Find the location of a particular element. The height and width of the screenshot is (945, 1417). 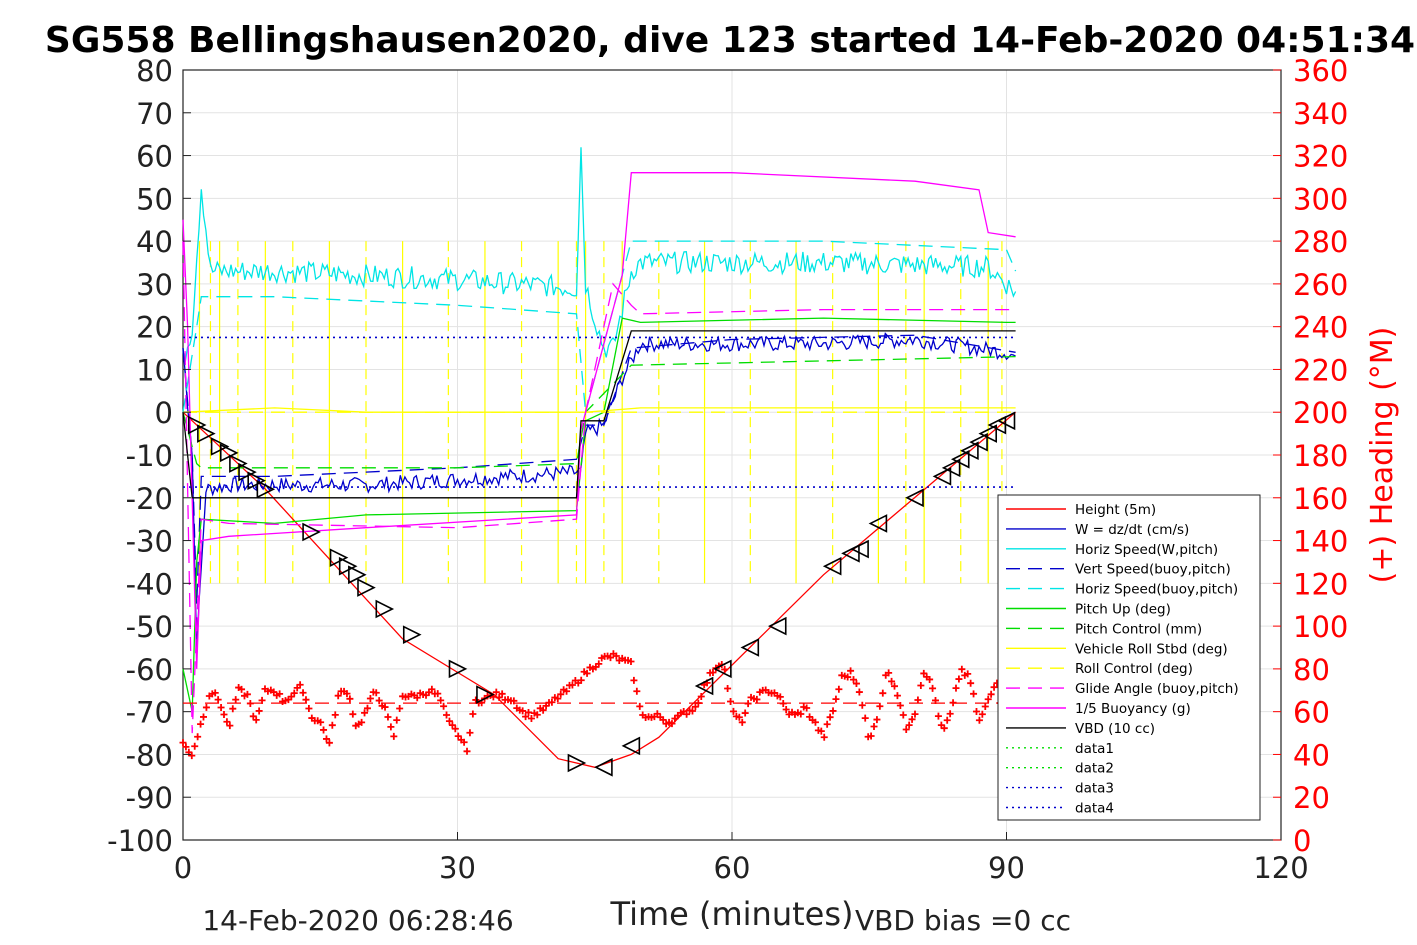

y-tick-label: -70 is located at coordinates (149, 713).